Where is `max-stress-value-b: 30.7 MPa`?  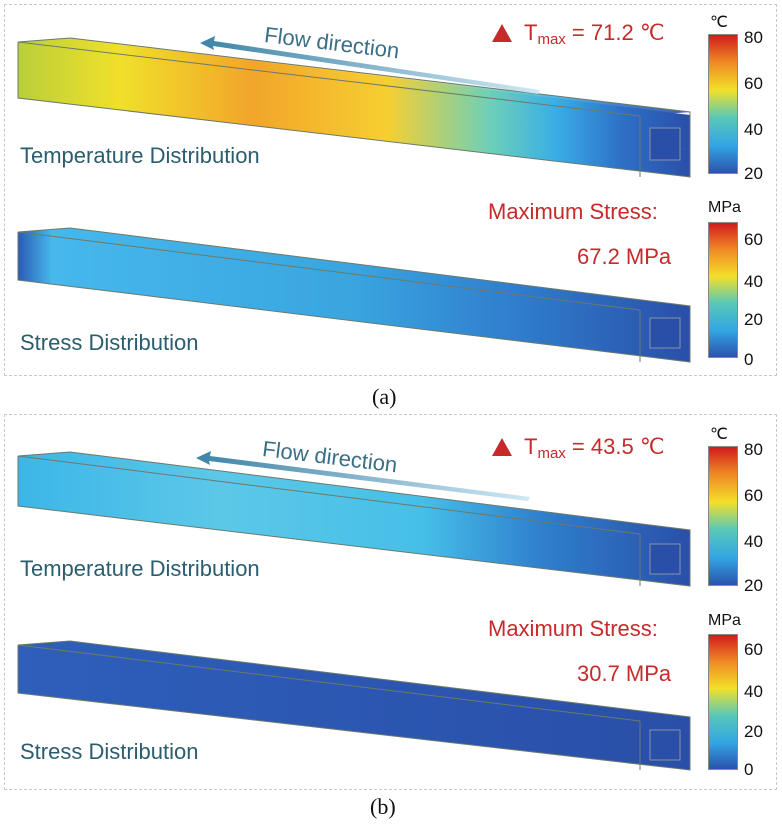 max-stress-value-b: 30.7 MPa is located at coordinates (624, 673).